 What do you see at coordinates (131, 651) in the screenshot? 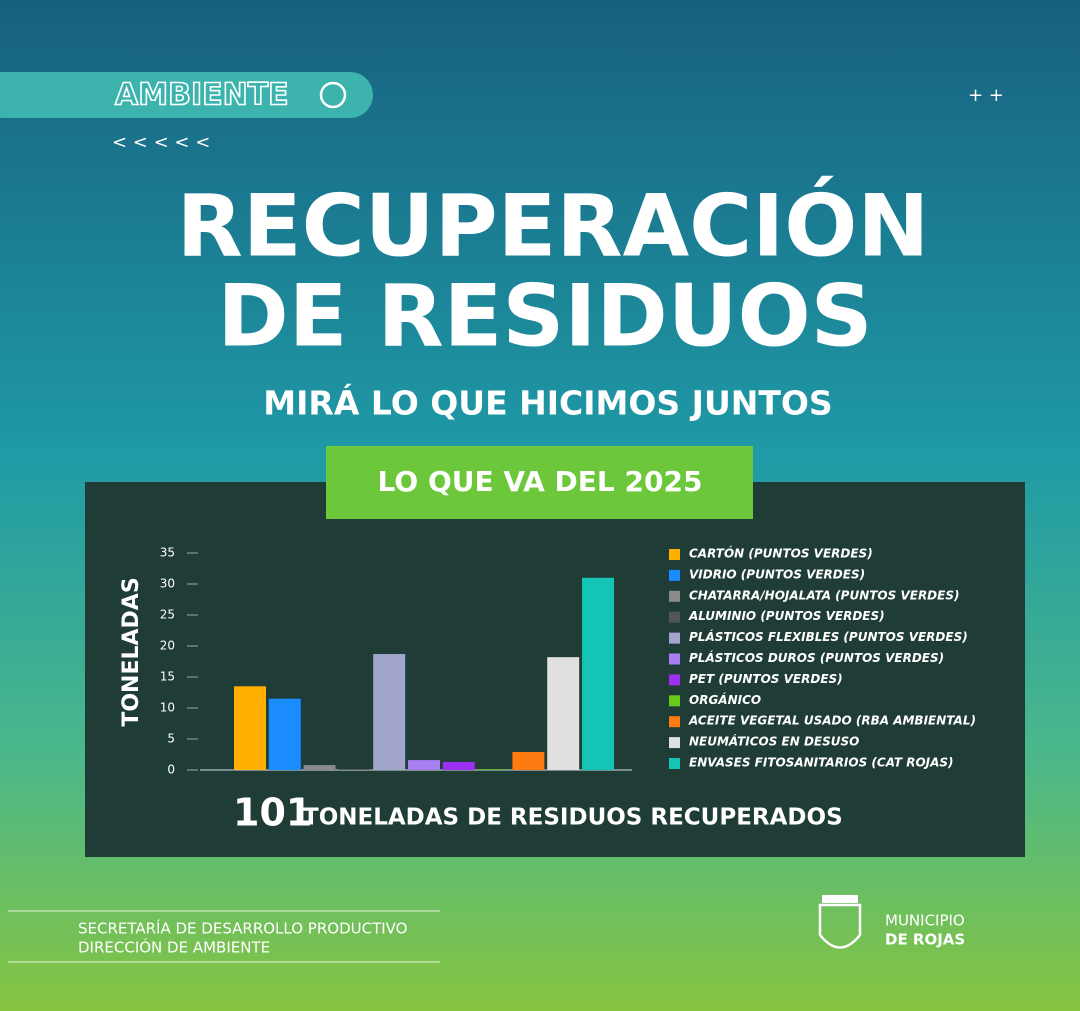
I see `y-axis-label: TONELADAS` at bounding box center [131, 651].